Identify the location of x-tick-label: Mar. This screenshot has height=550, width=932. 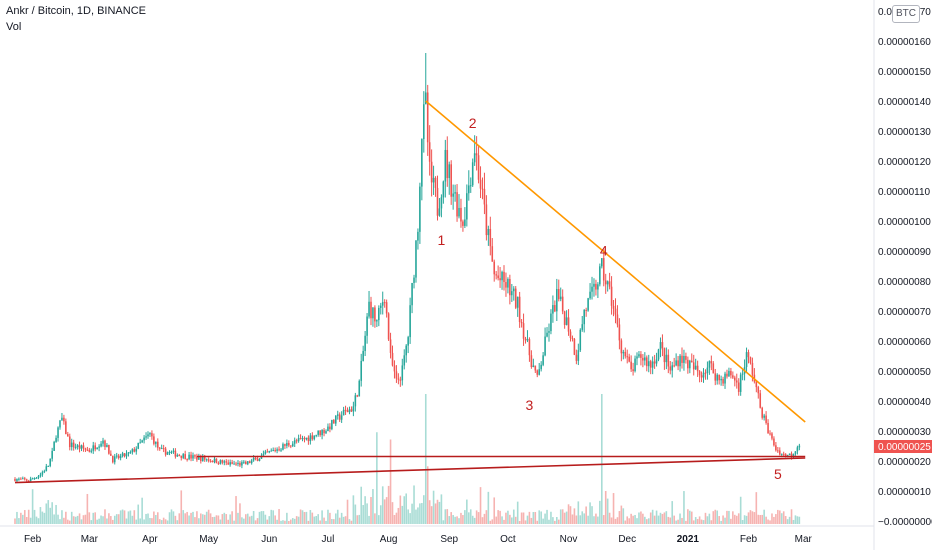
(804, 539).